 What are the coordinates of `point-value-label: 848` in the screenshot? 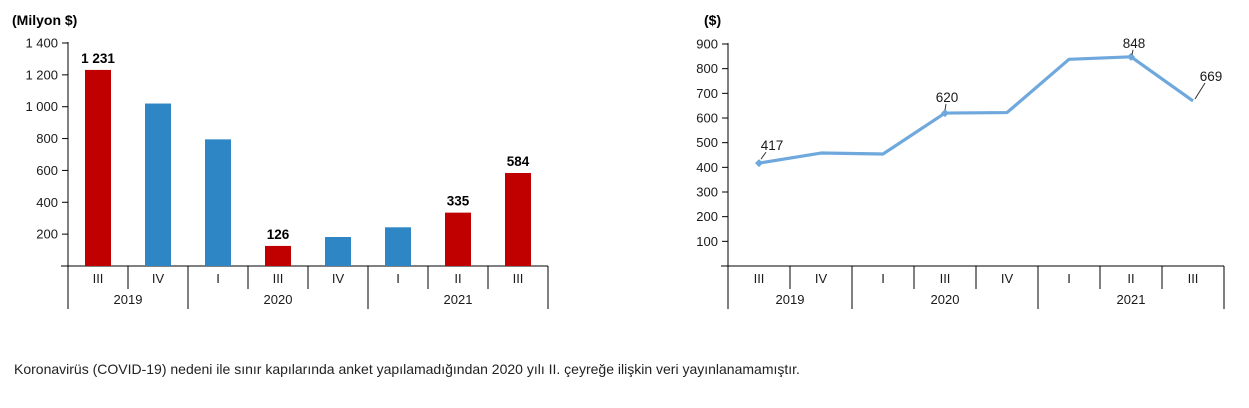 It's located at (1134, 43).